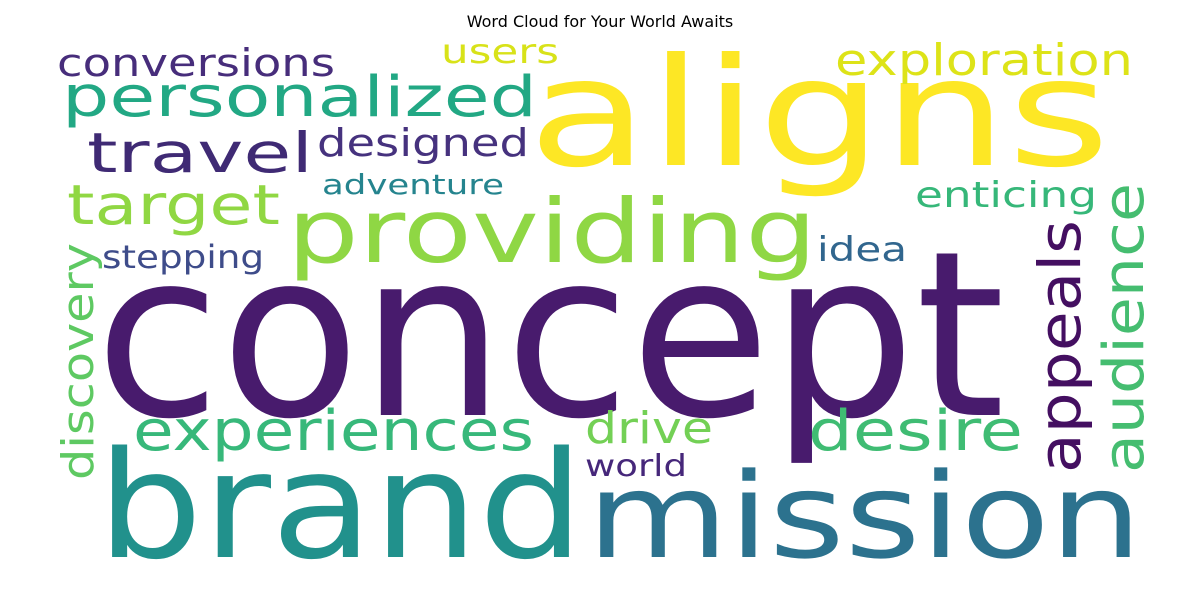  Describe the element at coordinates (864, 516) in the screenshot. I see `word-mission: mission` at that location.